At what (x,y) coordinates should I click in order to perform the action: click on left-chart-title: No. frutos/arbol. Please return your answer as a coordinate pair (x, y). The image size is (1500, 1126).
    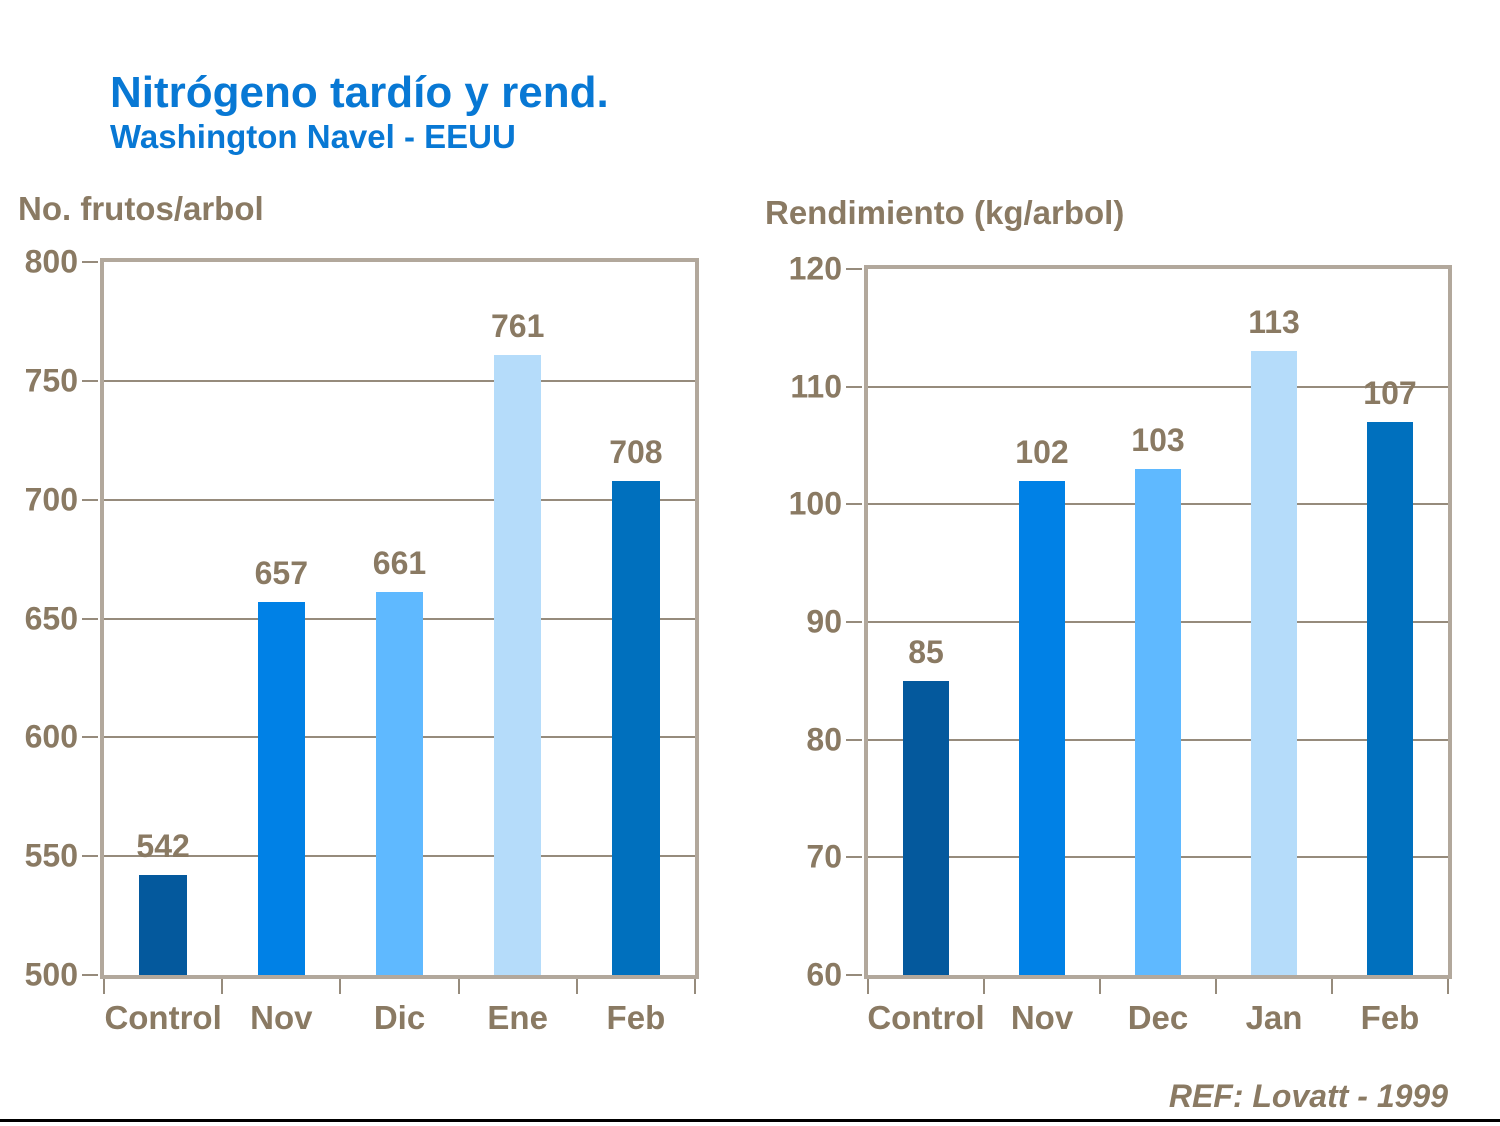
    Looking at the image, I should click on (141, 208).